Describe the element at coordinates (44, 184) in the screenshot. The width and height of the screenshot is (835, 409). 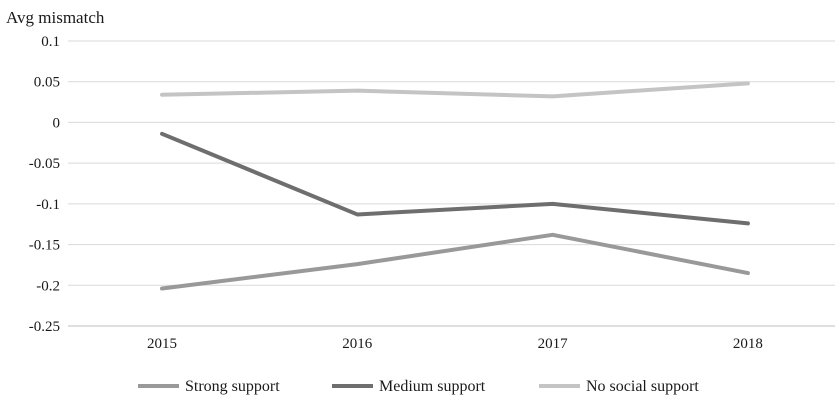
I see `y-axis-ticks: 0.1 0.05 0 -0.05 -0.1 -0.15 -0.2 -0.25` at that location.